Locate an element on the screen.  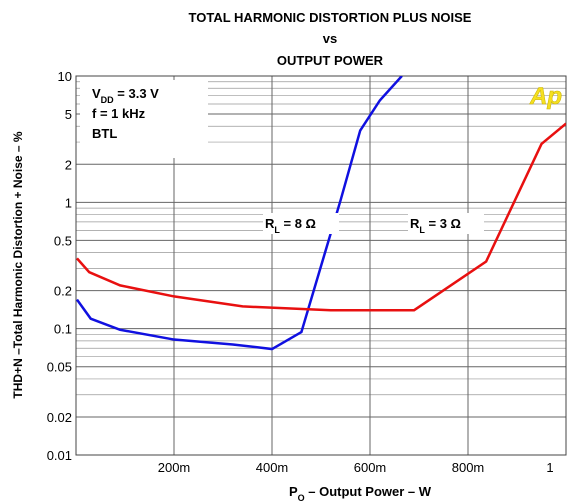
label-part: f = 1 kHz is located at coordinates (119, 113).